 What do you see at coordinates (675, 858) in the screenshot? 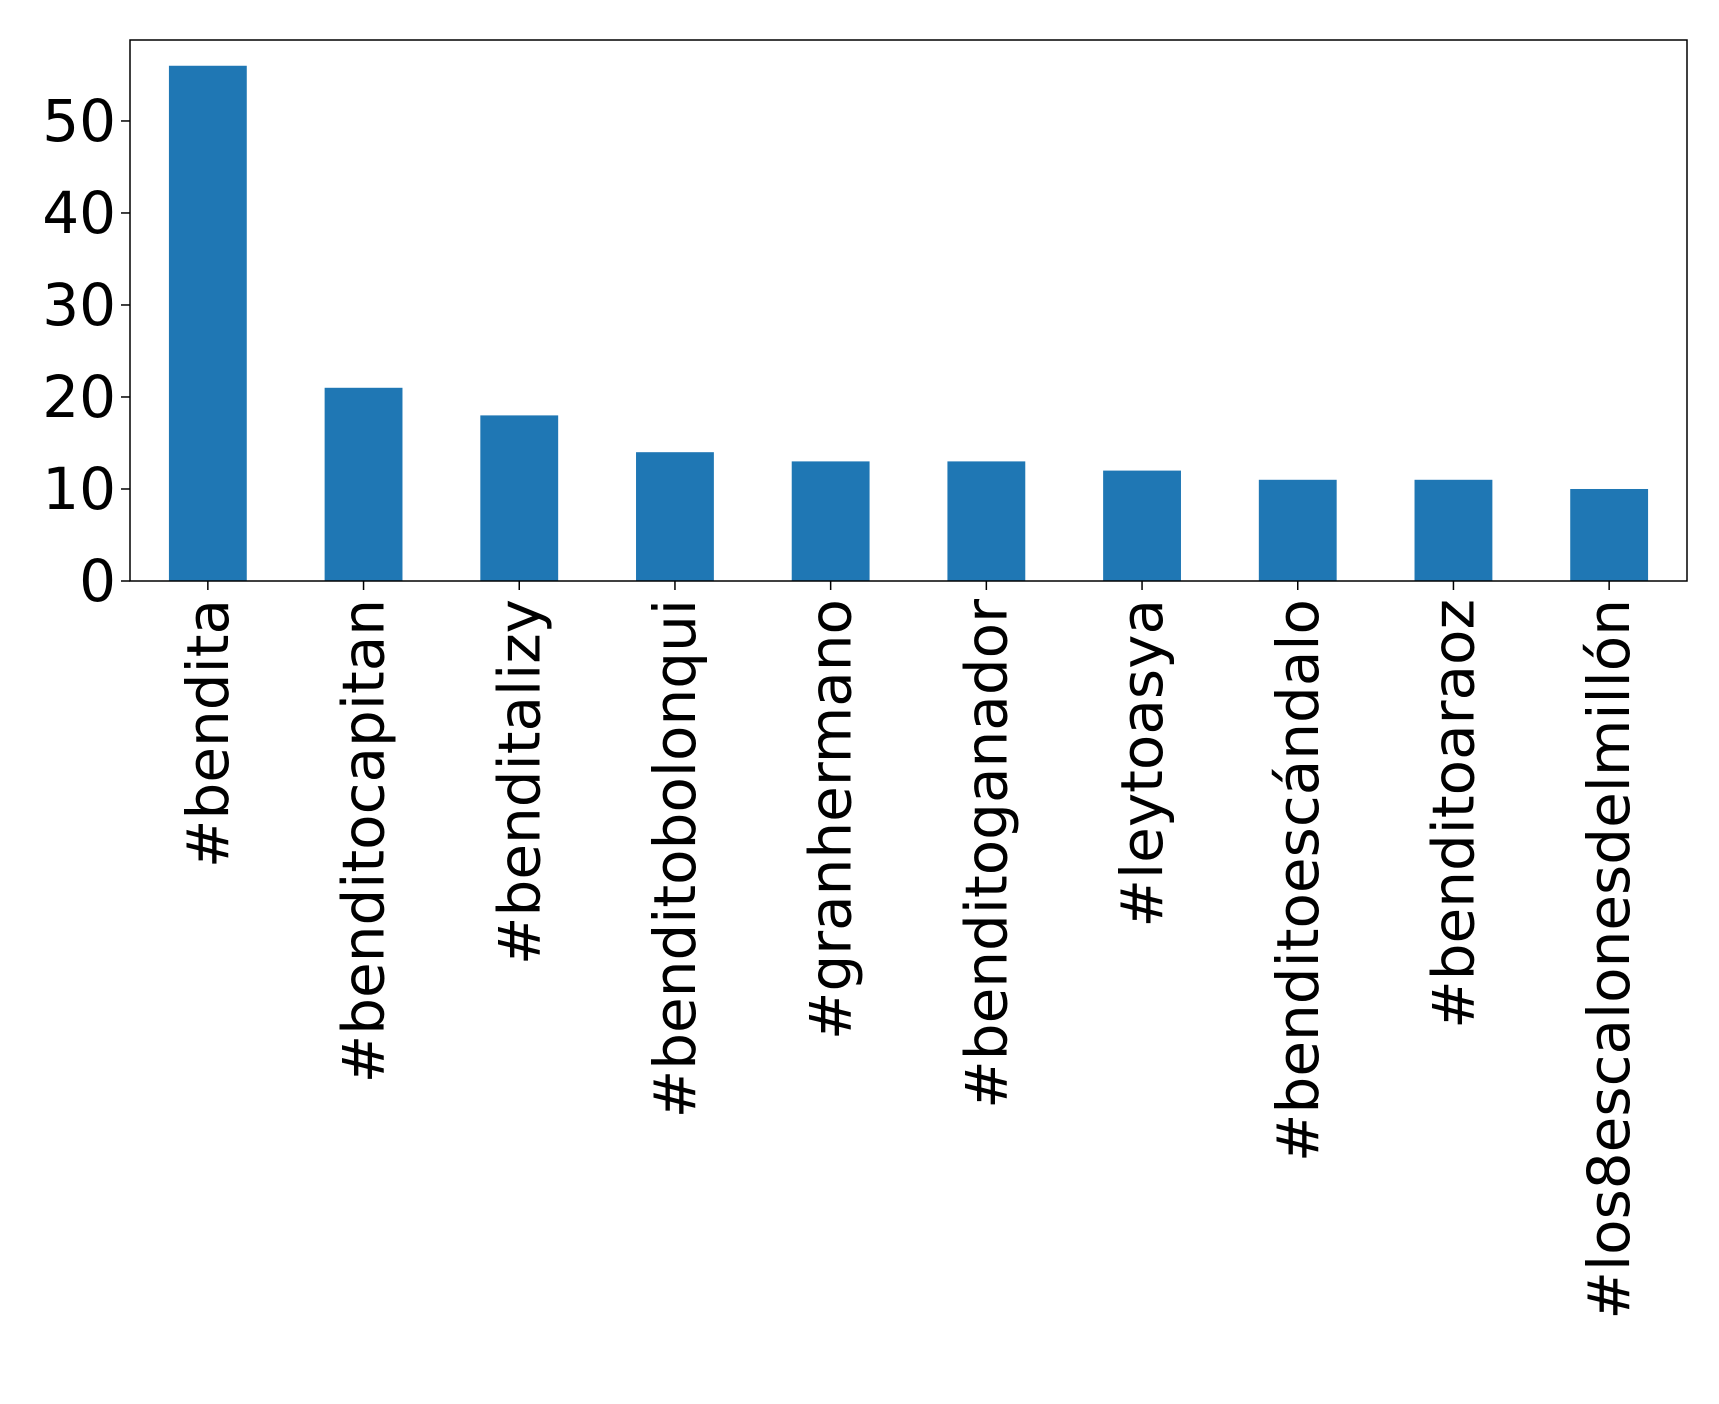
I see `x-tick-label: #benditobolonqui` at bounding box center [675, 858].